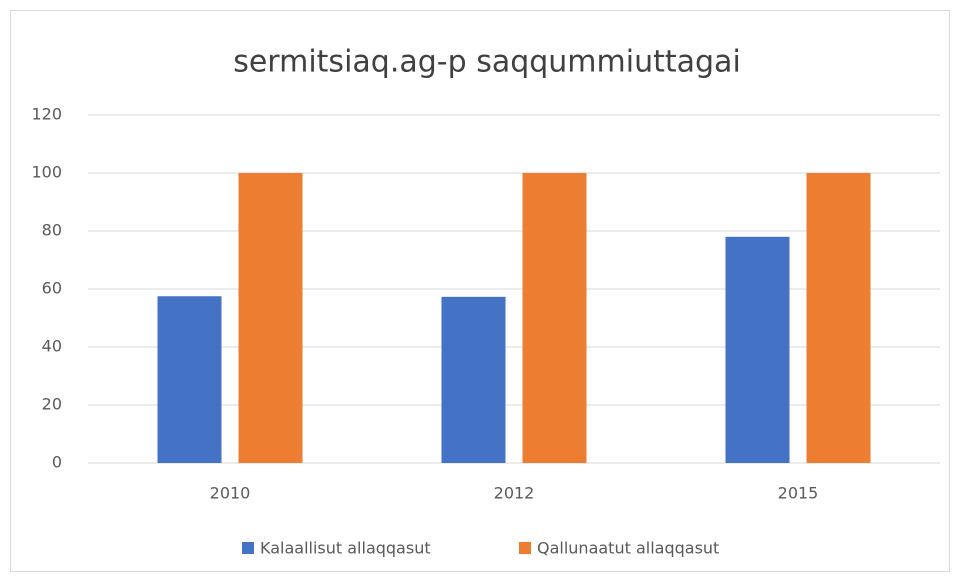  Describe the element at coordinates (46, 114) in the screenshot. I see `y-tick-label: 120` at that location.